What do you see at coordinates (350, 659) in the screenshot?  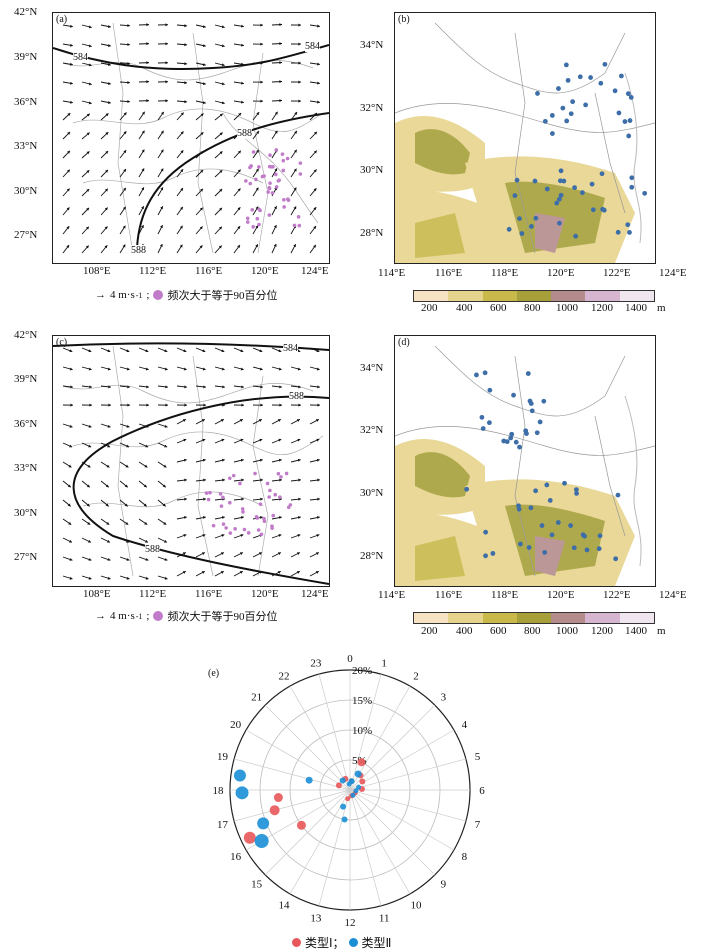 I see `polar-hour-label: 0` at bounding box center [350, 659].